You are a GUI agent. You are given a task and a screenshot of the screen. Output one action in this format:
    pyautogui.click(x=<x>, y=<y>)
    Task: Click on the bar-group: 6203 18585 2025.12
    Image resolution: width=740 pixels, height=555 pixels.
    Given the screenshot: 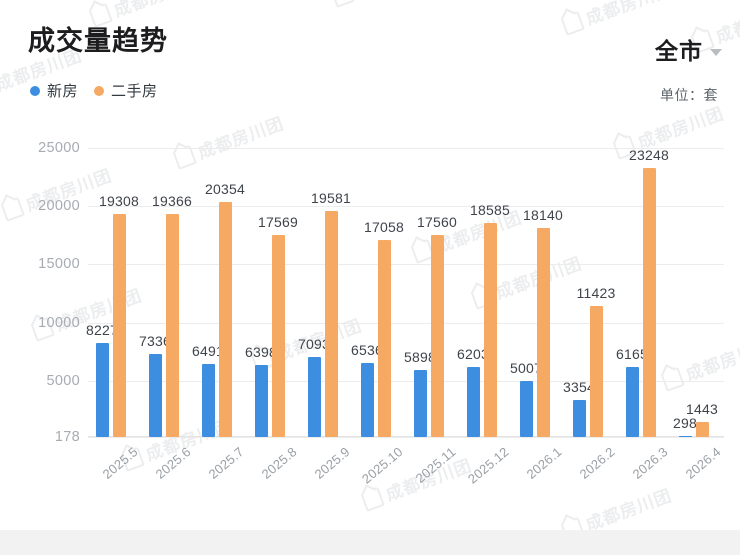 What is the action you would take?
    pyautogui.click(x=484, y=317)
    